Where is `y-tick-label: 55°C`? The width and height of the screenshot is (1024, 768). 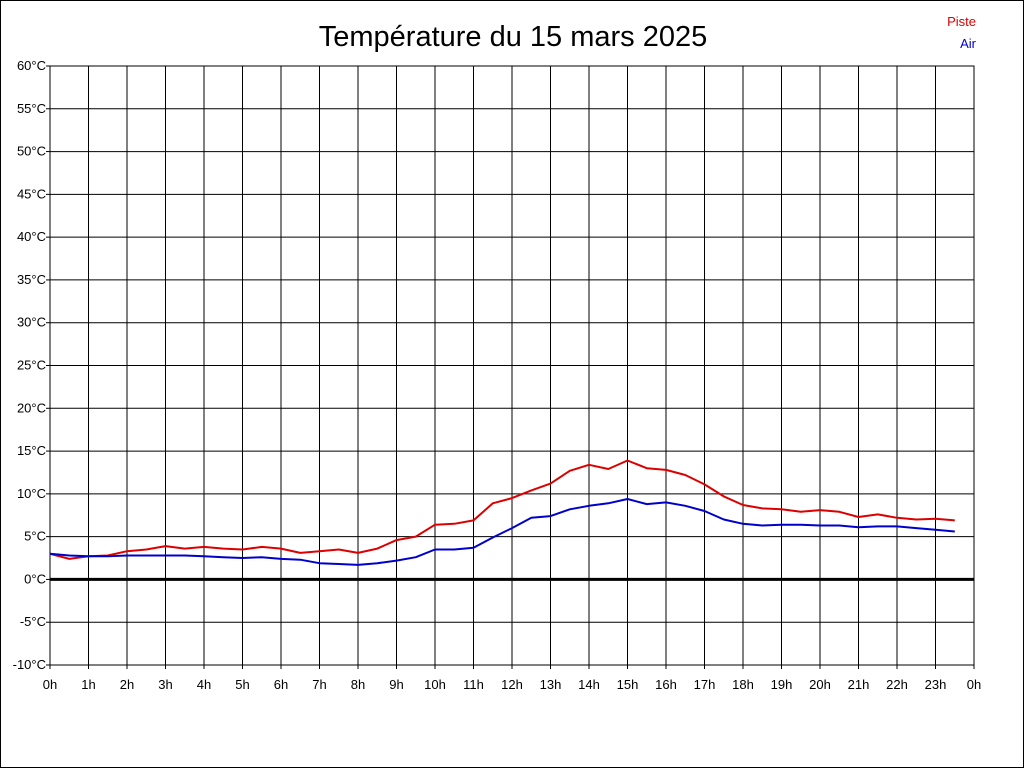 y-tick-label: 55°C is located at coordinates (31, 108).